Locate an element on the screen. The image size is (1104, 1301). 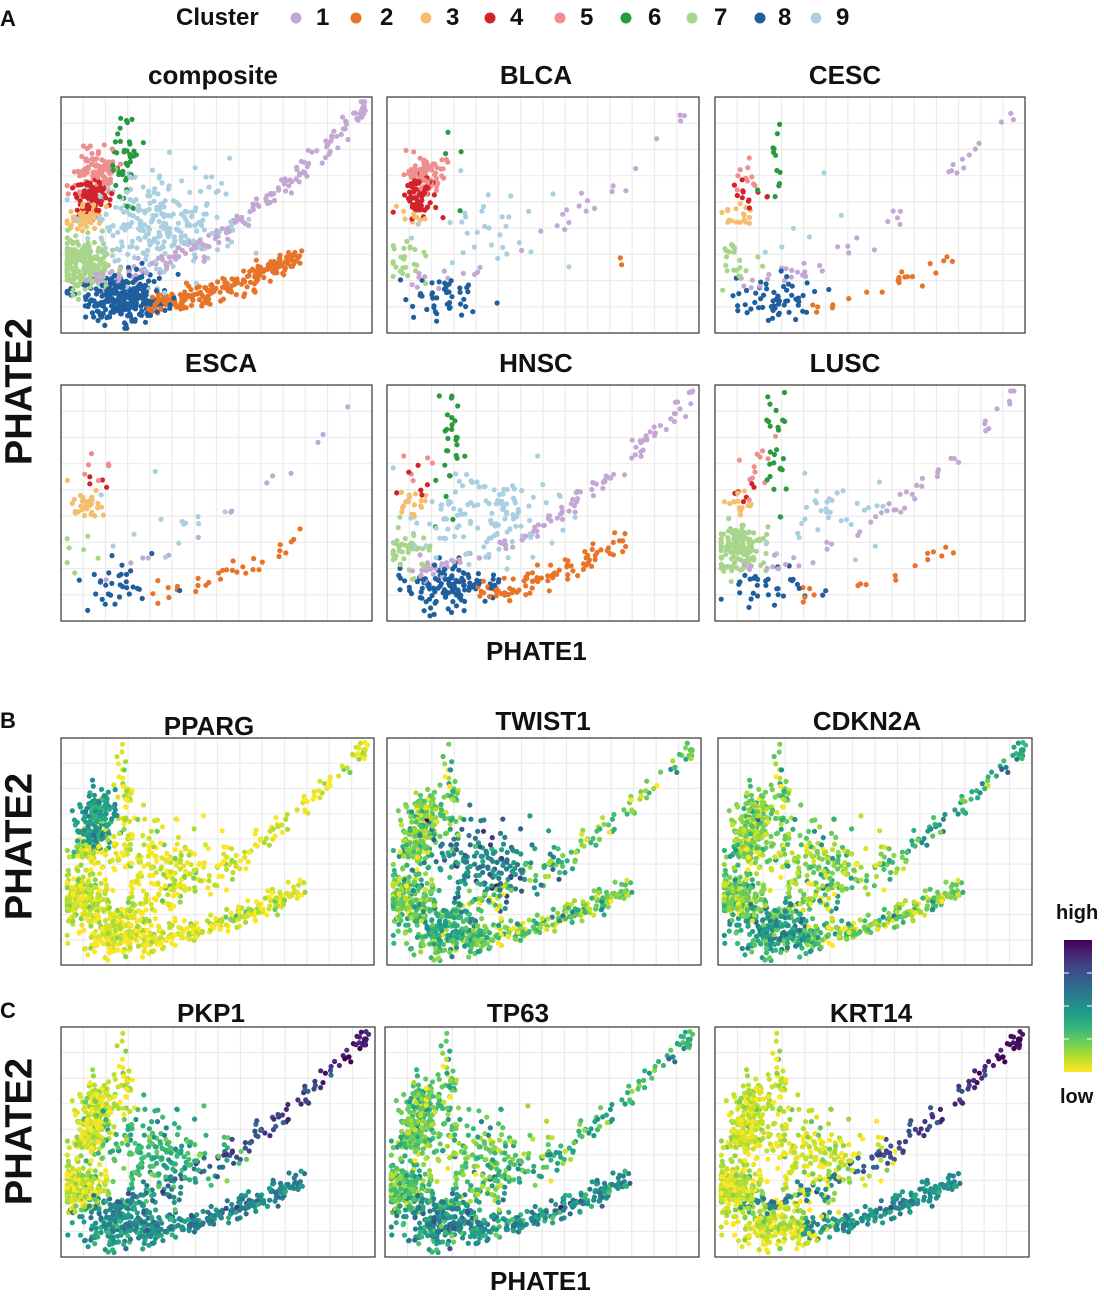
scatter-points-composite is located at coordinates (216, 215).